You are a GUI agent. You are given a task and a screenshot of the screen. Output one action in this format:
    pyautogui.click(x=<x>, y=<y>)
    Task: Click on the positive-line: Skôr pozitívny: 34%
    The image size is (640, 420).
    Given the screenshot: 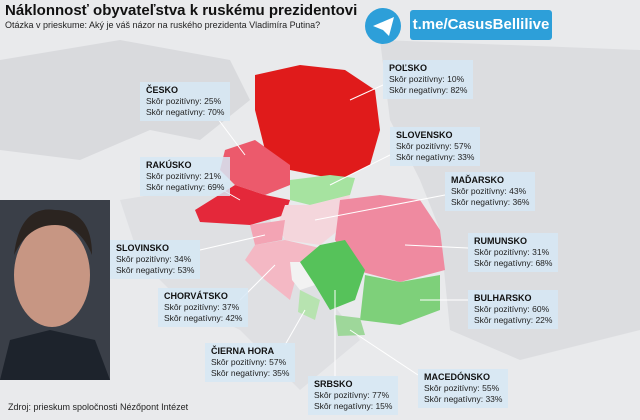 What is the action you would take?
    pyautogui.click(x=155, y=259)
    